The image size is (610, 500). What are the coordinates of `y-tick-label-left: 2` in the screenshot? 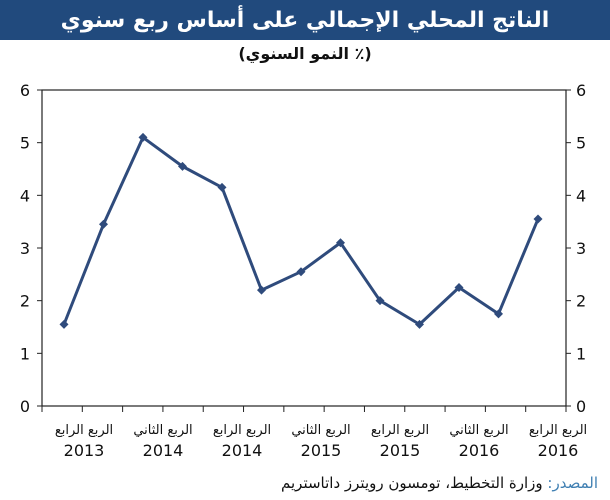 It's located at (25, 301).